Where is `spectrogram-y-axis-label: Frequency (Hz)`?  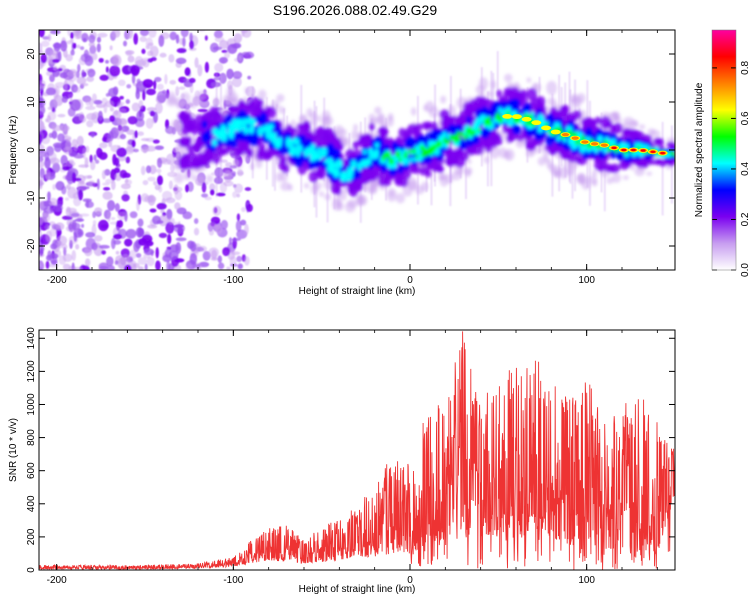
spectrogram-y-axis-label: Frequency (Hz) is located at coordinates (13, 150).